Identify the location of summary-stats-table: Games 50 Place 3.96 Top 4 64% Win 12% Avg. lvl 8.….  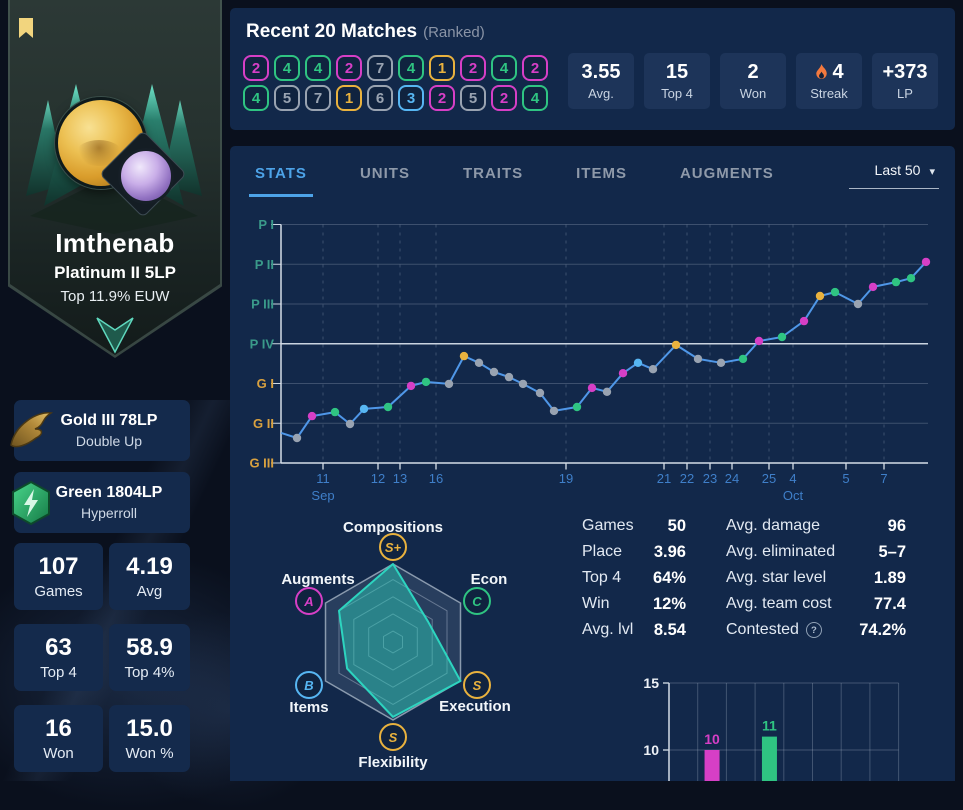
(744, 578).